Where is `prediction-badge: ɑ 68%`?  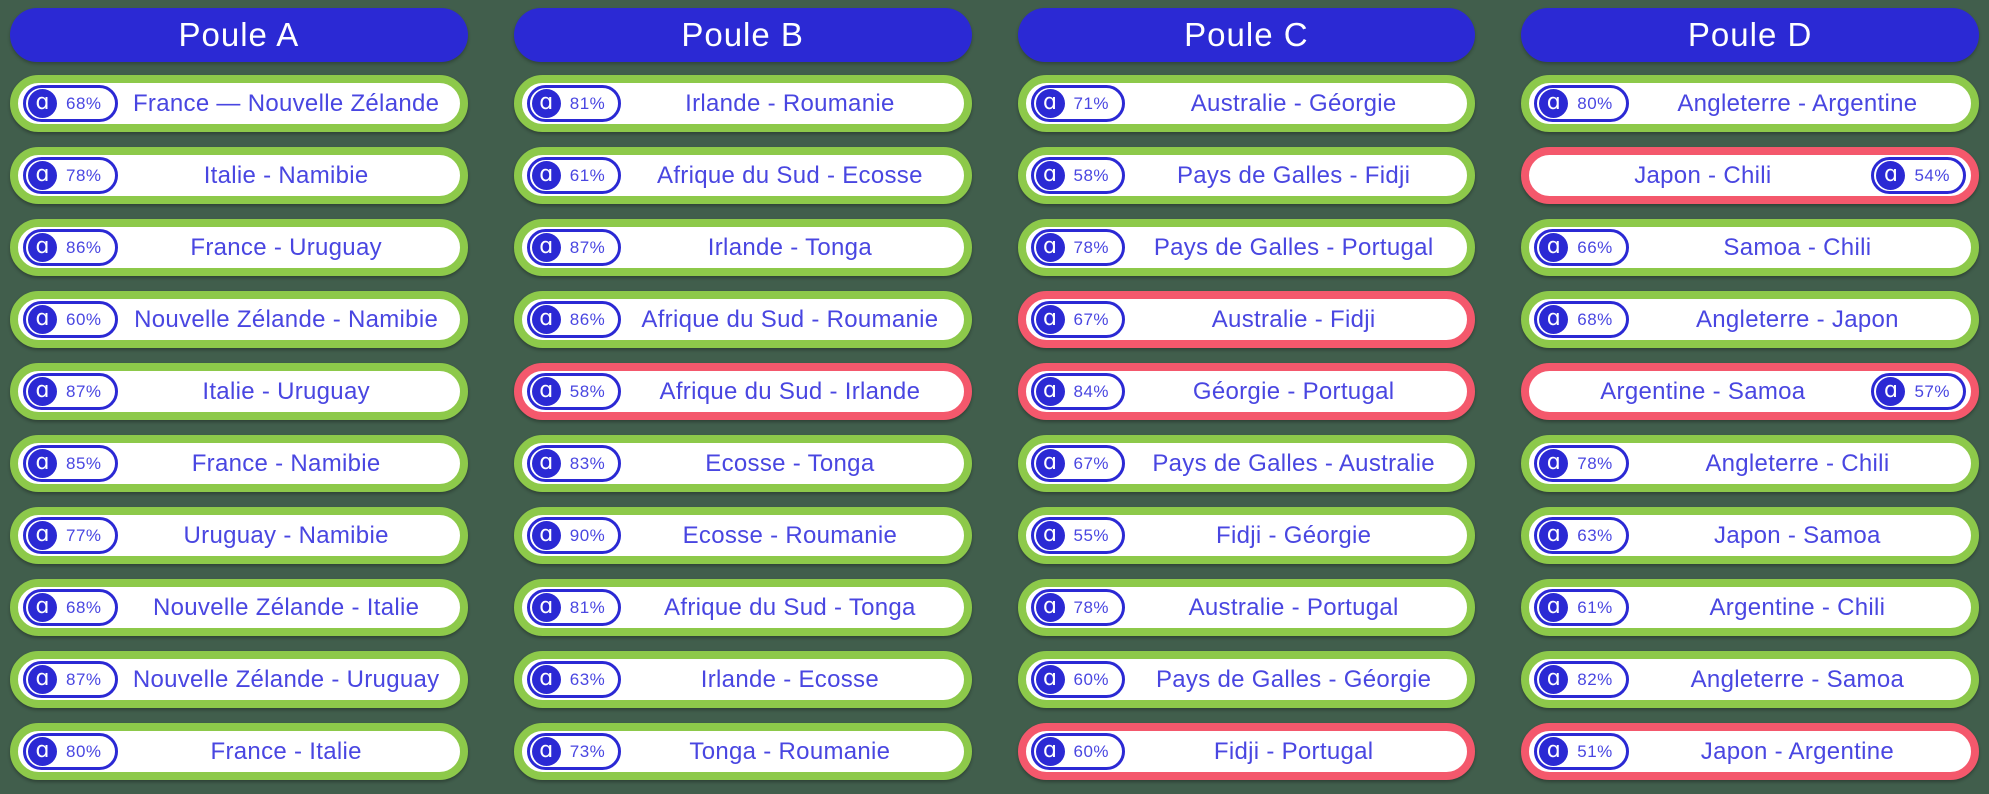
prediction-badge: ɑ 68% is located at coordinates (1581, 319).